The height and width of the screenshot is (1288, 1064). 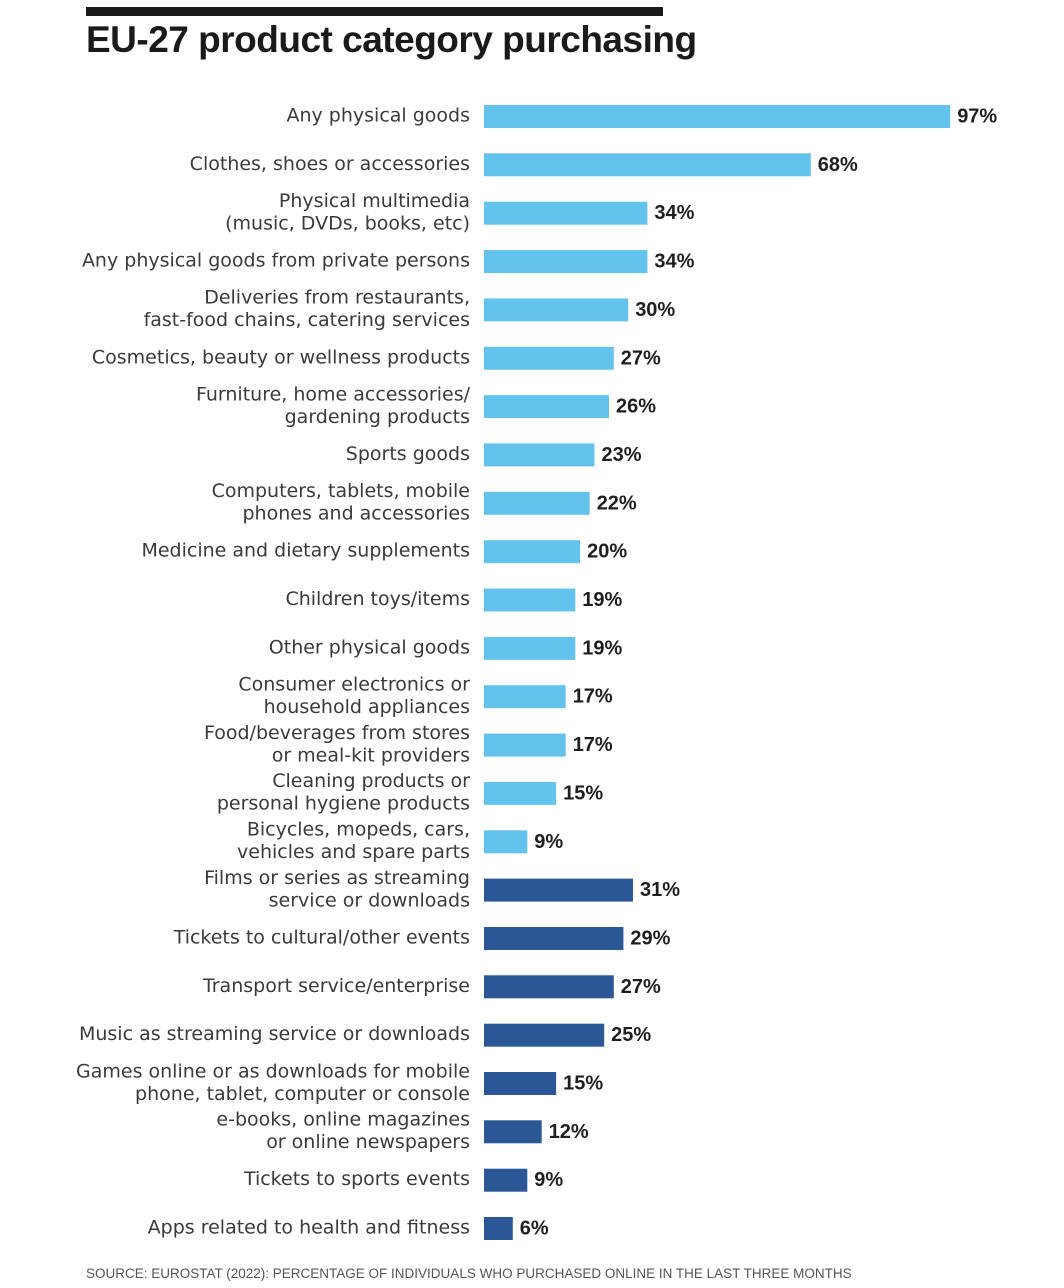 I want to click on category-label-0: Any physical goods, so click(x=378, y=116).